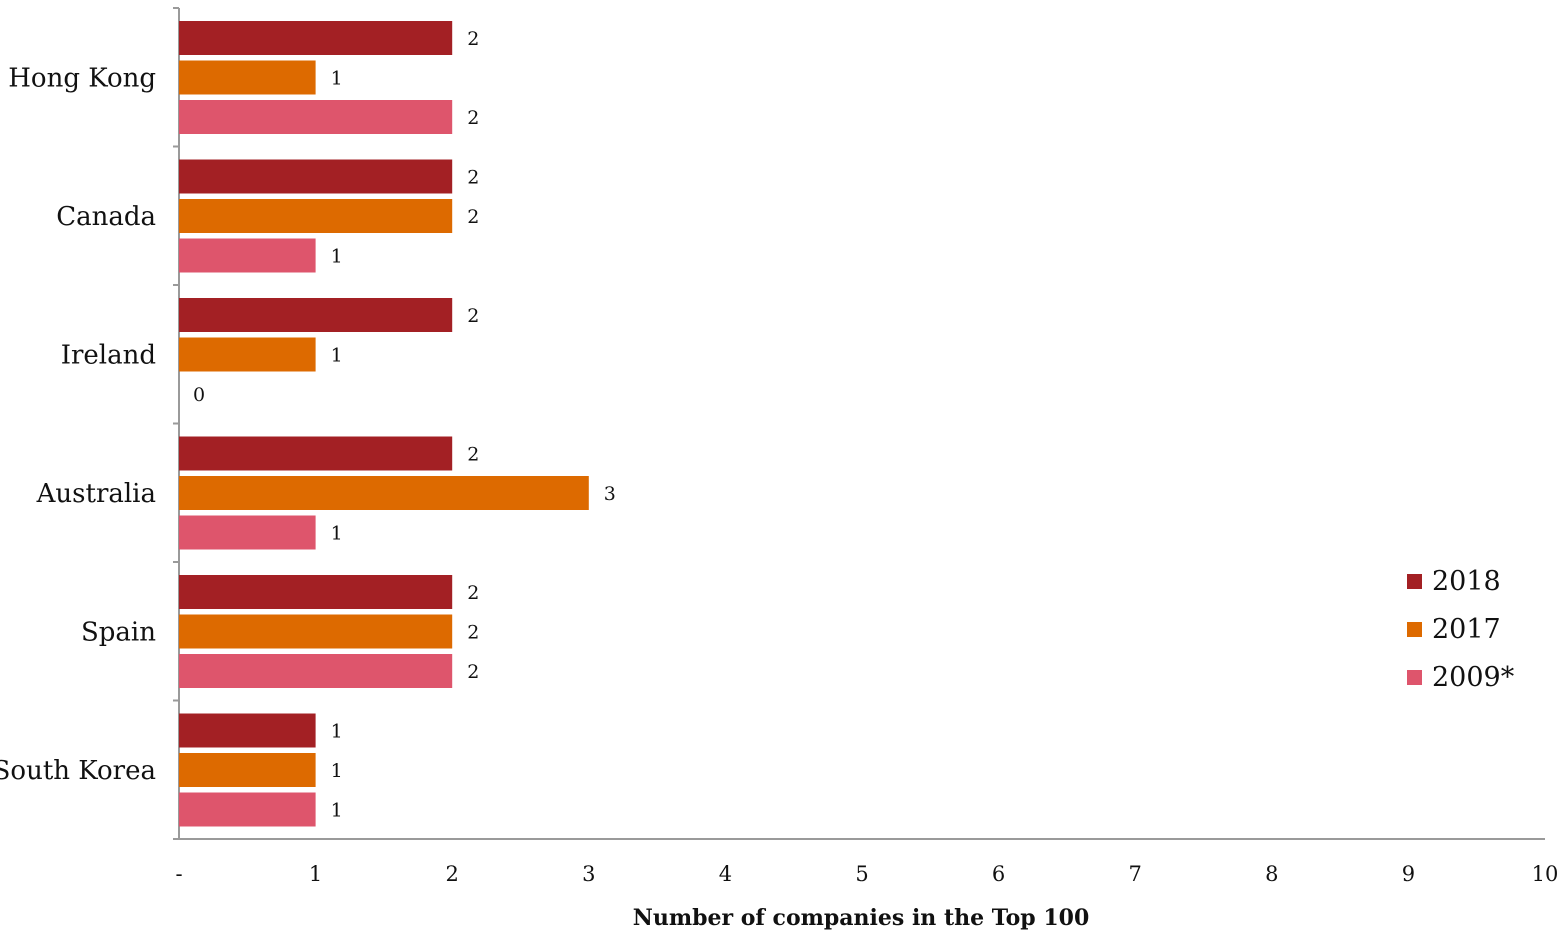 The height and width of the screenshot is (940, 1567). Describe the element at coordinates (199, 395) in the screenshot. I see `data-label: 0` at that location.